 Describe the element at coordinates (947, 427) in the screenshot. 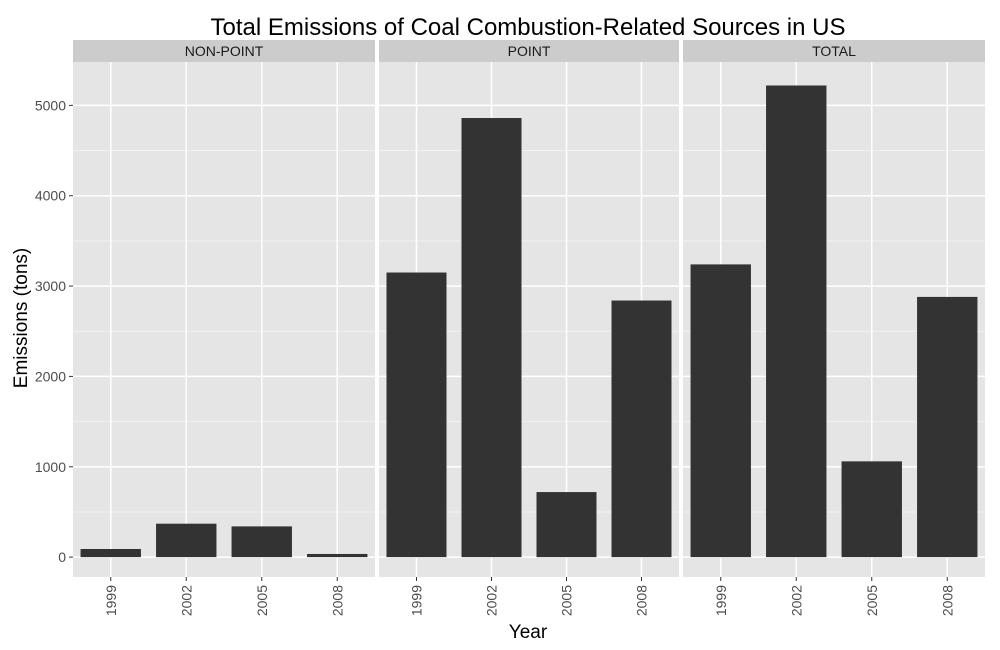

I see `bar-total-2008` at that location.